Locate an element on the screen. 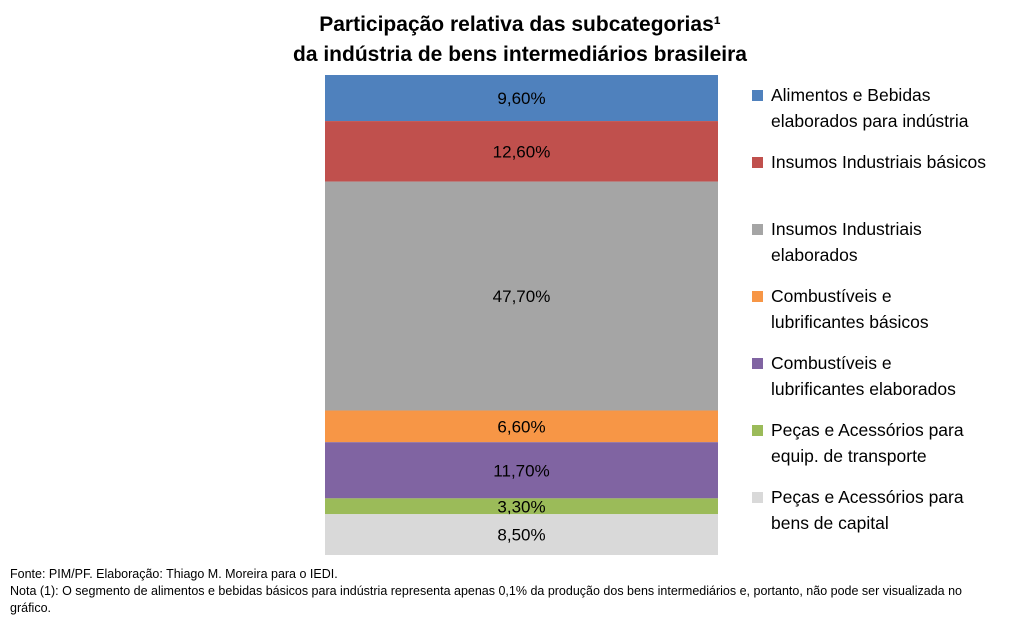 The image size is (1012, 630). legend-label: Insumos Industriais elaborados is located at coordinates (846, 242).